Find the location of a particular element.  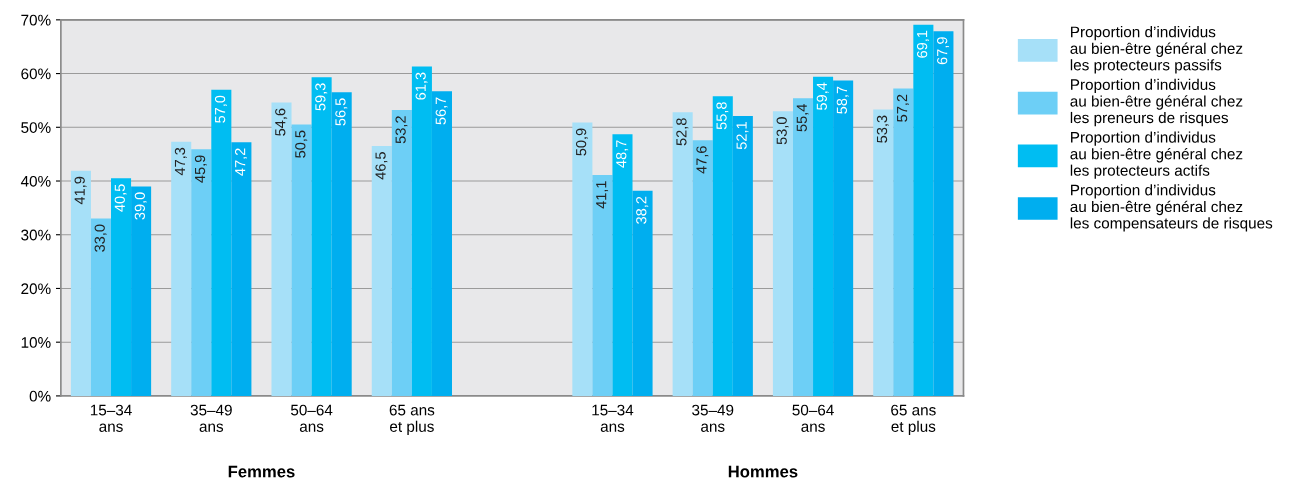

data-label: 56,5 is located at coordinates (341, 112).